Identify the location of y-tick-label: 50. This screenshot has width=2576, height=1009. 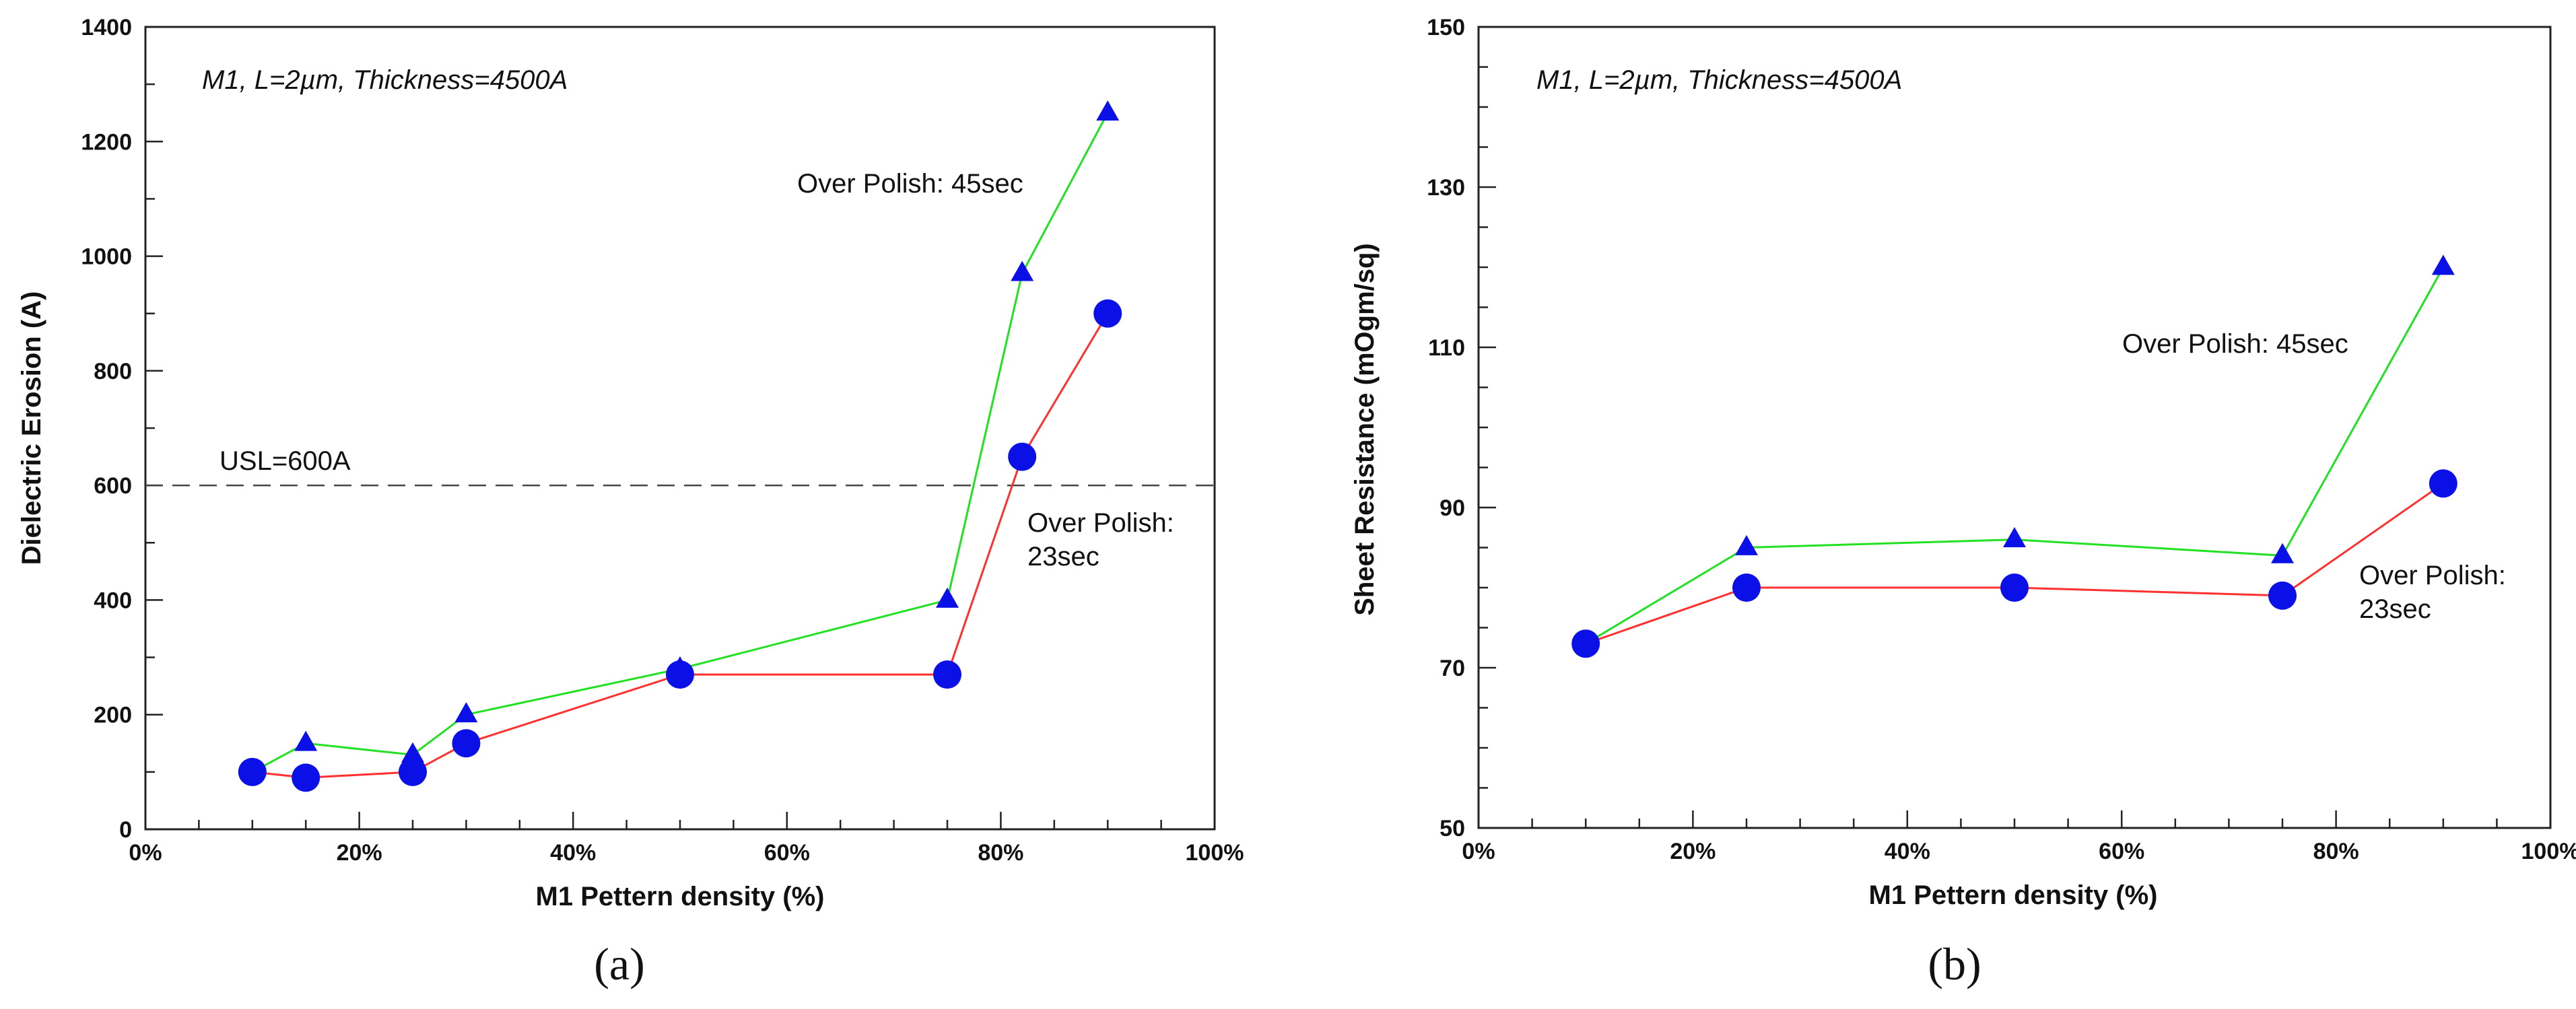
(1452, 828).